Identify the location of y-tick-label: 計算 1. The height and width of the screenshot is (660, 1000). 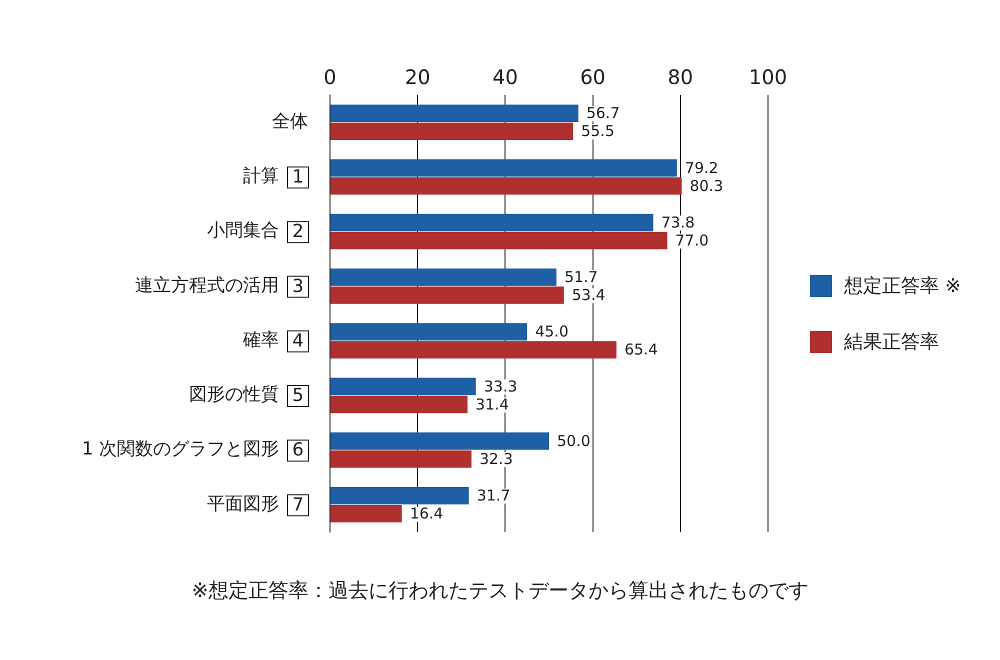
(273, 177).